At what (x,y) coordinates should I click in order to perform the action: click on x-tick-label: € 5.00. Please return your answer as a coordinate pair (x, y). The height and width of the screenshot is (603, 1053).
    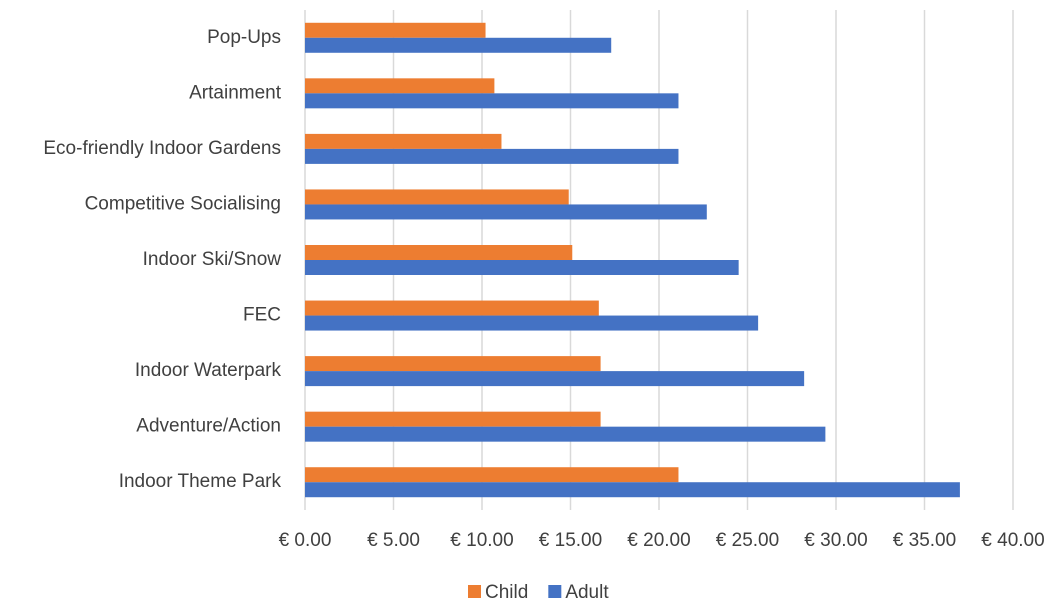
    Looking at the image, I should click on (393, 540).